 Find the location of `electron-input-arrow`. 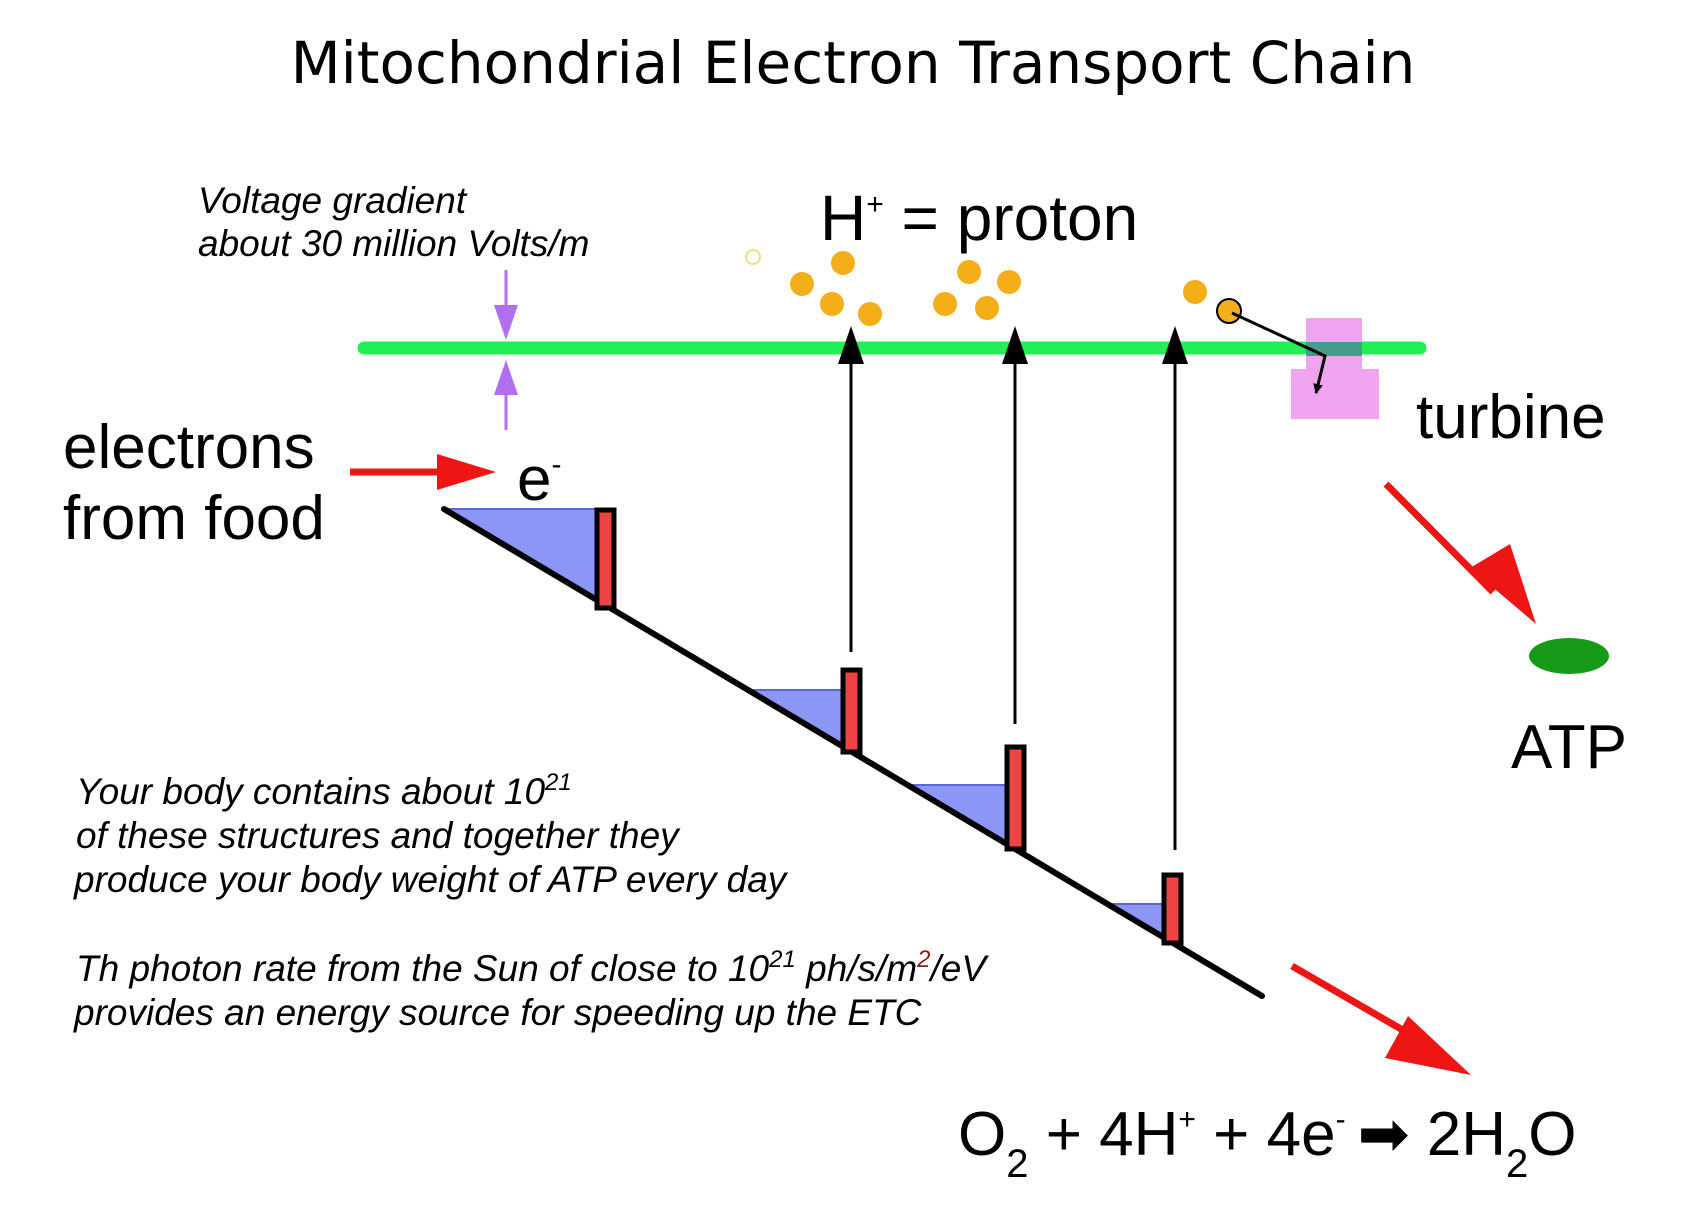

electron-input-arrow is located at coordinates (423, 472).